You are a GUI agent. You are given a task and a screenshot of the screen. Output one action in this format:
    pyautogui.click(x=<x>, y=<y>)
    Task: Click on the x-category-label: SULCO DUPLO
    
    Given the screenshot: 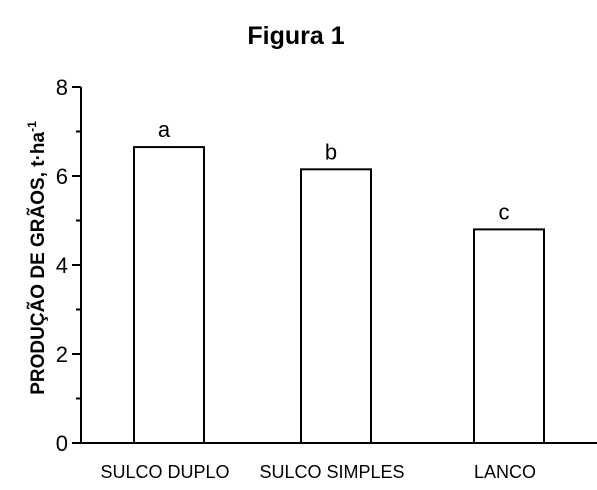 What is the action you would take?
    pyautogui.click(x=164, y=472)
    